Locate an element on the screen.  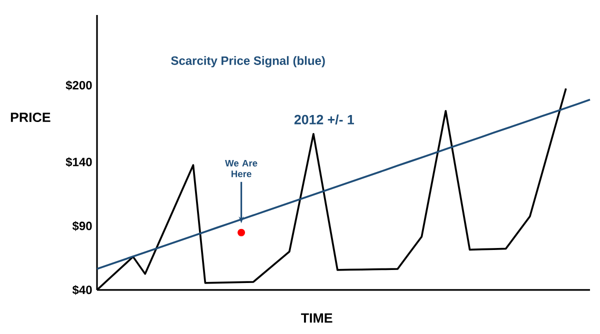
annotation: 2012 +/- 1 is located at coordinates (324, 119).